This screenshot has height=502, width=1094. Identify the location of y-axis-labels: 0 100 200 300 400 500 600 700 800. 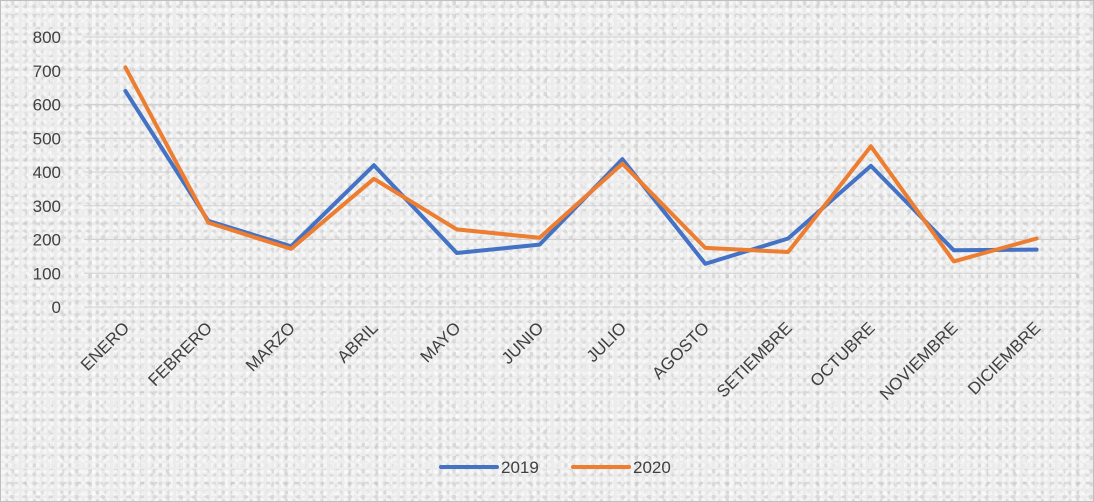
(47, 172).